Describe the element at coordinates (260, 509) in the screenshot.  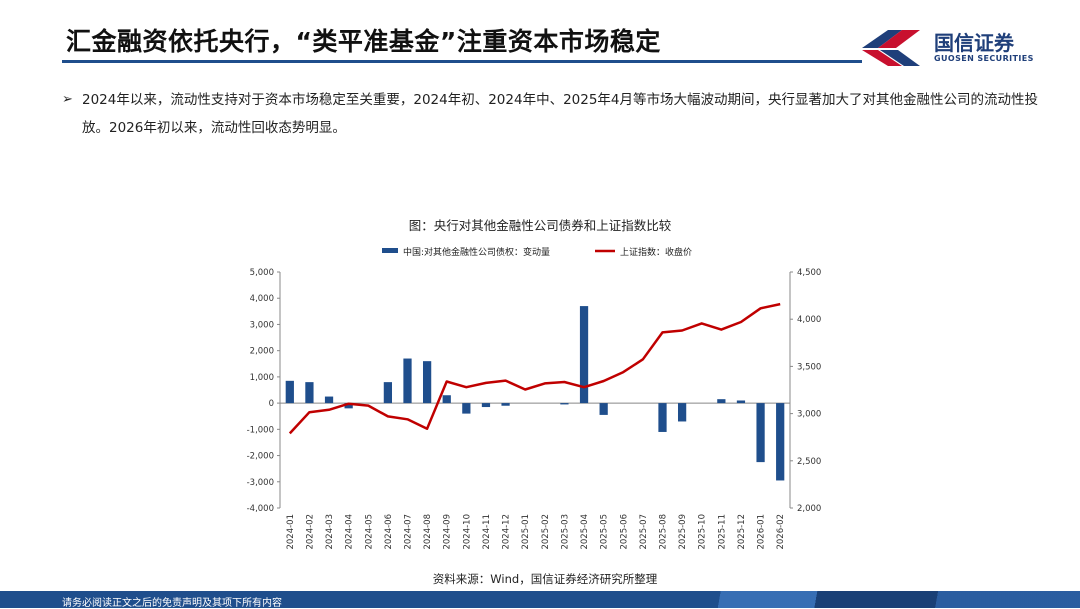
I see `left-axis-tick-label: -4,000` at that location.